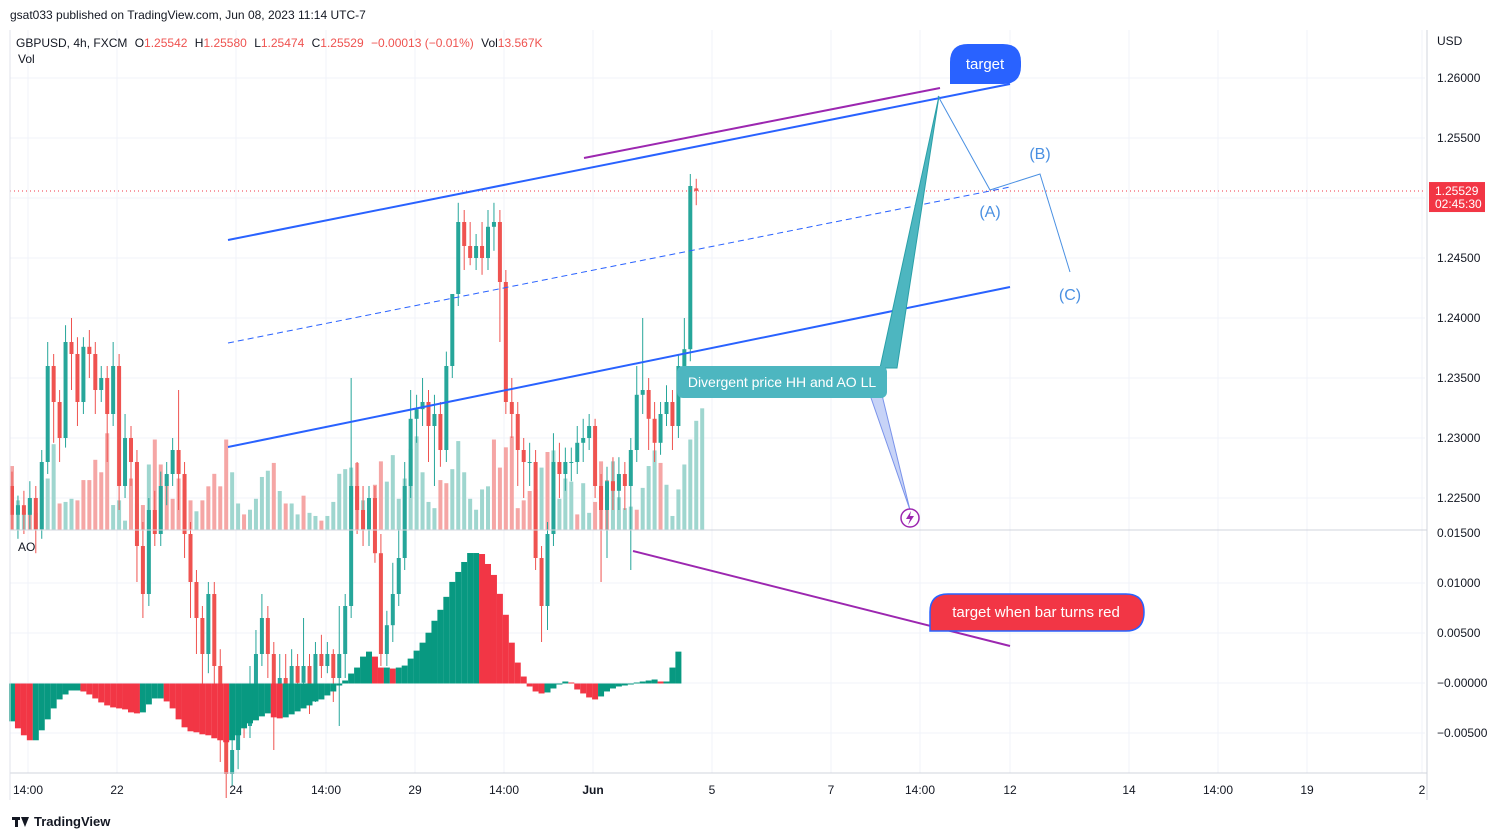 This screenshot has height=838, width=1505. Describe the element at coordinates (762, 123) in the screenshot. I see `price-hh-trendline` at that location.